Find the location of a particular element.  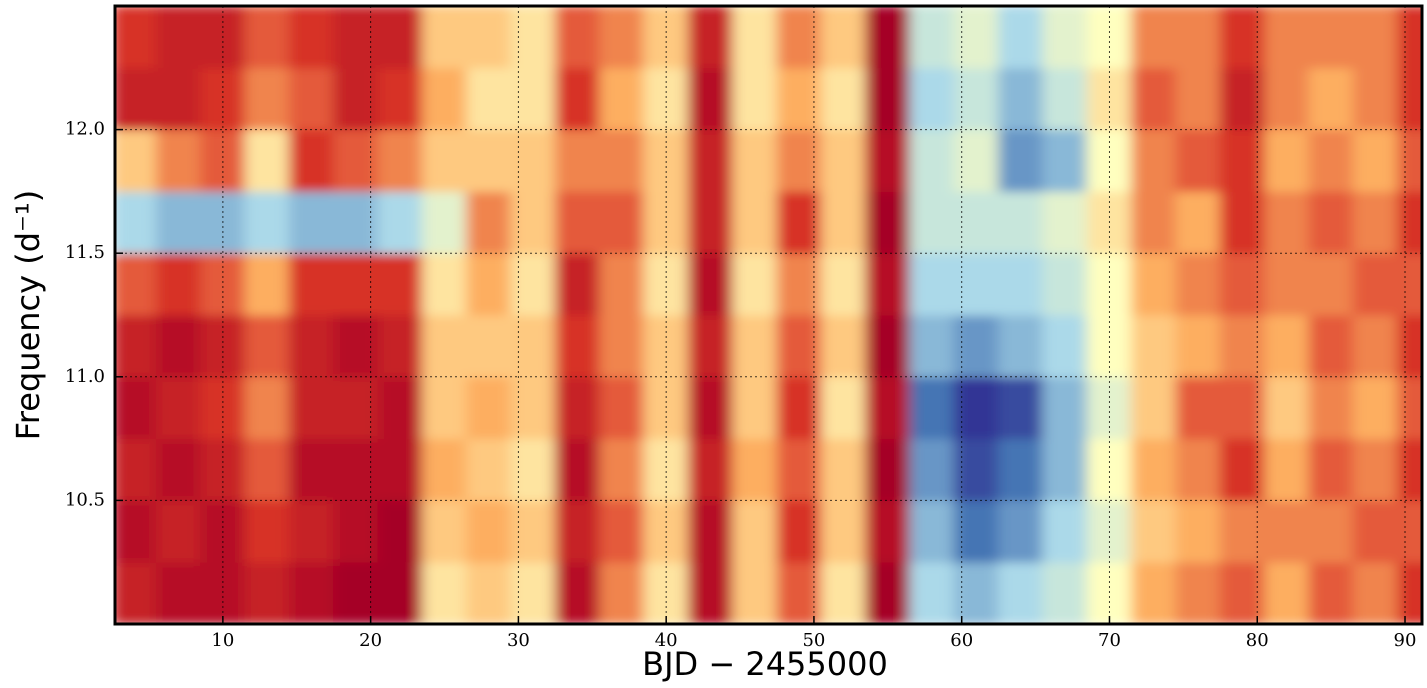

x-axis-label: BJD − 2455000 is located at coordinates (765, 664).